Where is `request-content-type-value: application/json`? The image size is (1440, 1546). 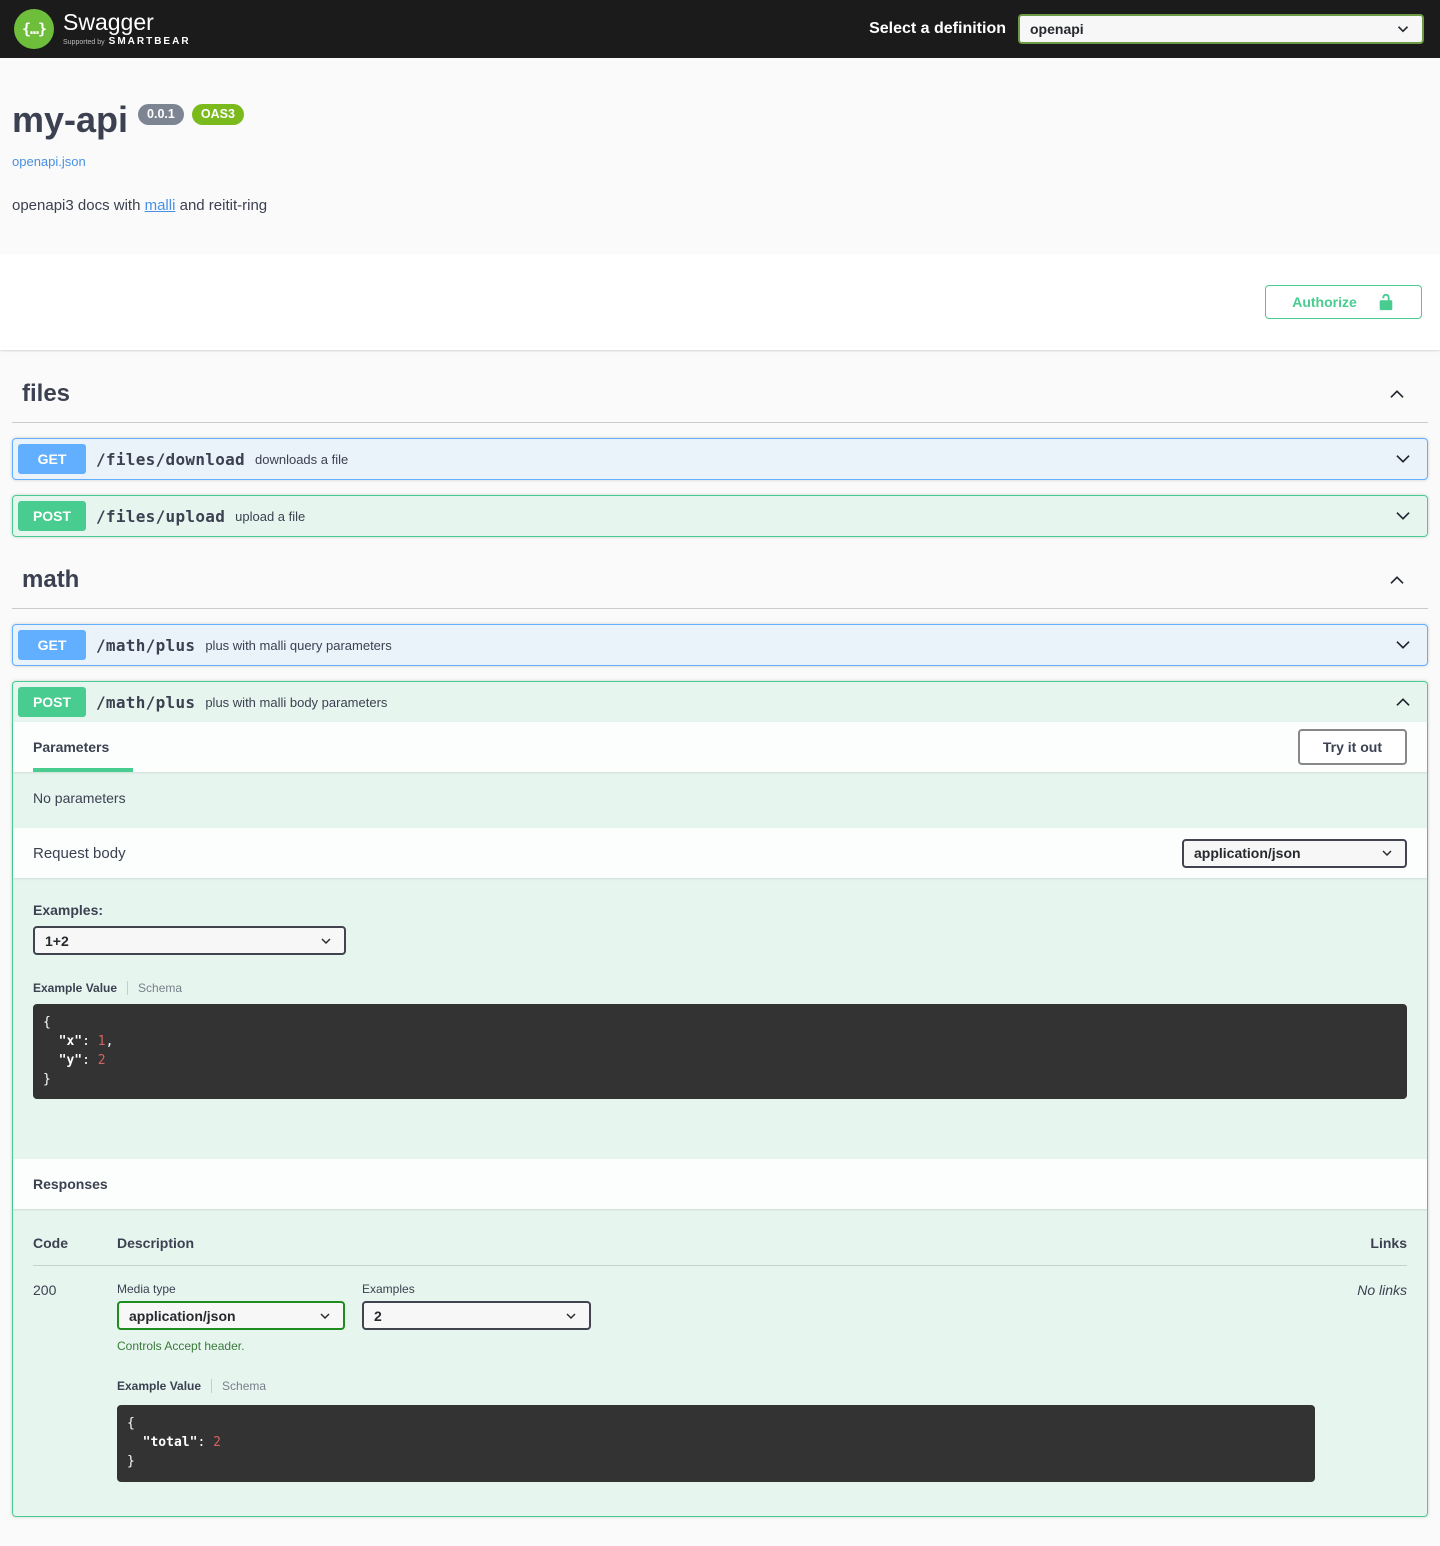
request-content-type-value: application/json is located at coordinates (1247, 853).